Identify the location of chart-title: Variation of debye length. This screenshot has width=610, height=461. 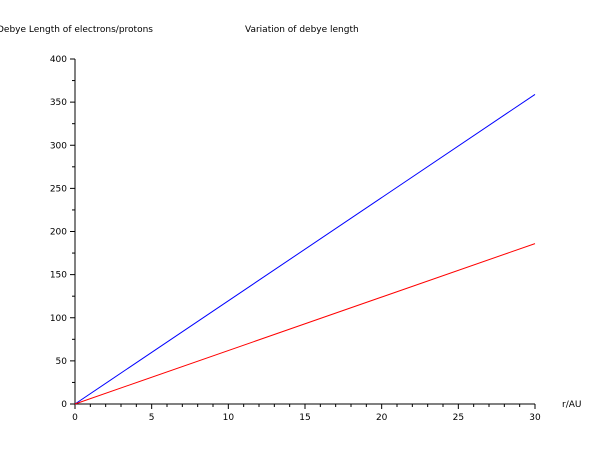
(302, 30).